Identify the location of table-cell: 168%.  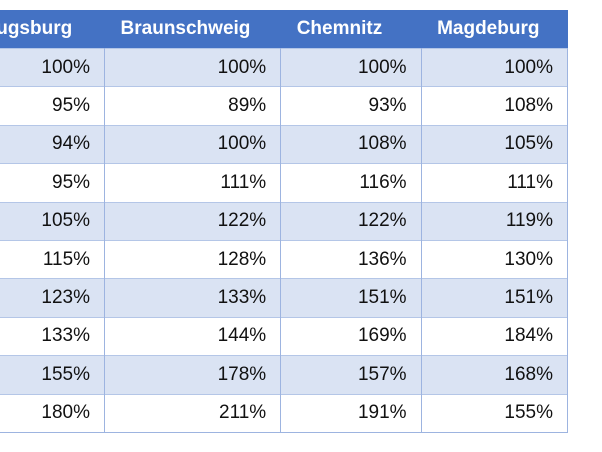
(494, 375).